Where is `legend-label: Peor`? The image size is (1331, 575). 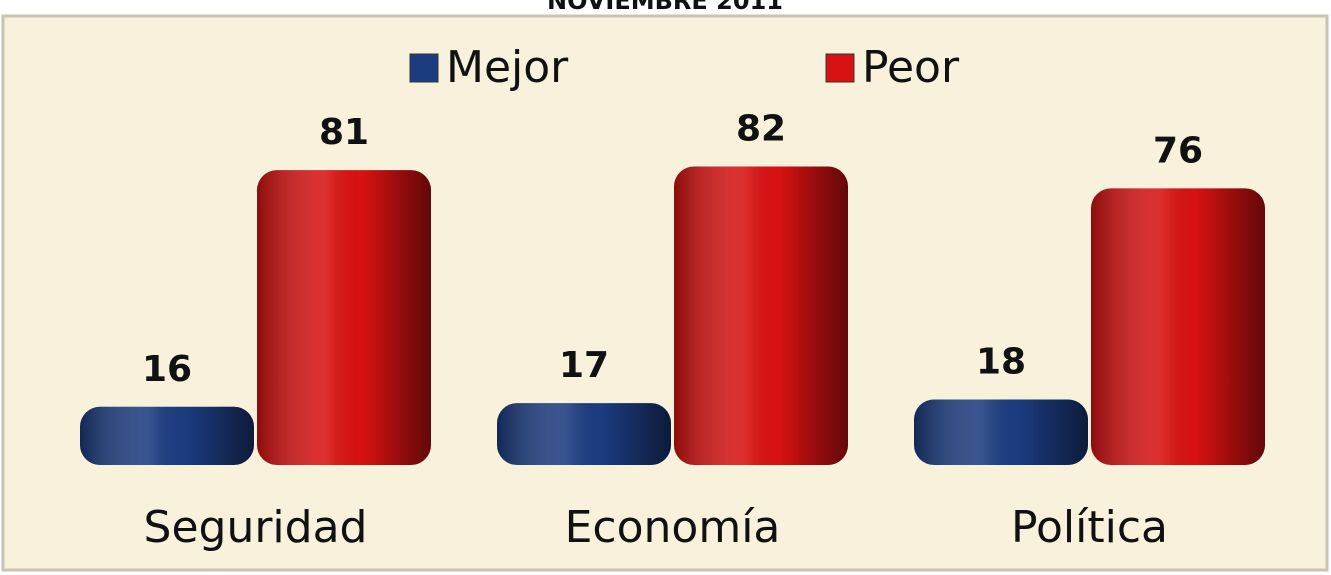 legend-label: Peor is located at coordinates (911, 67).